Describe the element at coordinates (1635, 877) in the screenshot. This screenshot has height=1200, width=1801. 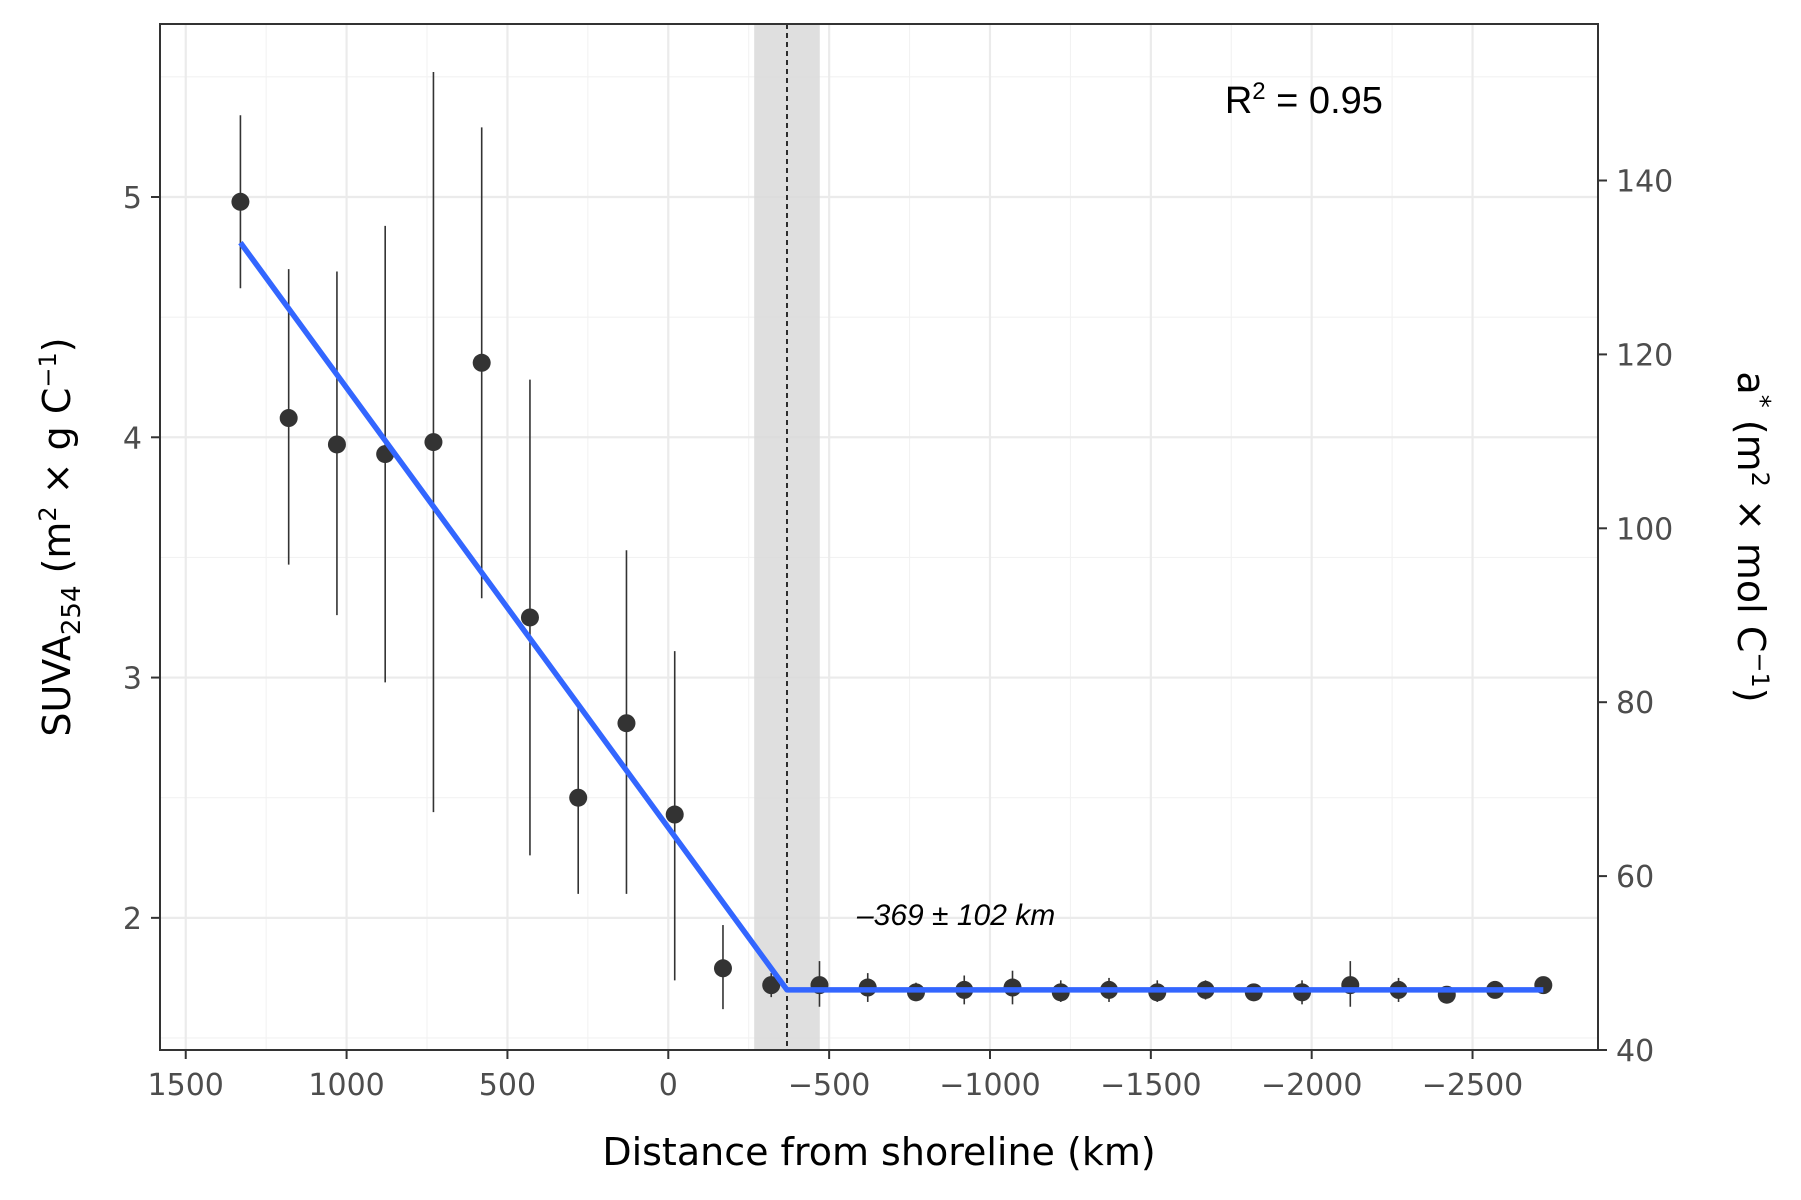
I see `y2-tick-label: 60` at that location.